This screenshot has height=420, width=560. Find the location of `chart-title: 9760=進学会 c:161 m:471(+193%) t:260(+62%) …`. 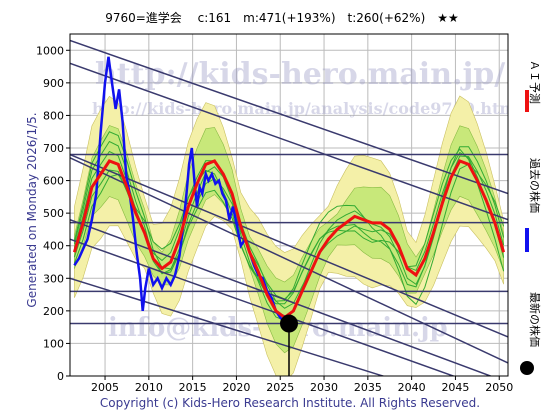

chart-title: 9760=進学会 c:161 m:471(+193%) t:260(+62%) … is located at coordinates (282, 17).